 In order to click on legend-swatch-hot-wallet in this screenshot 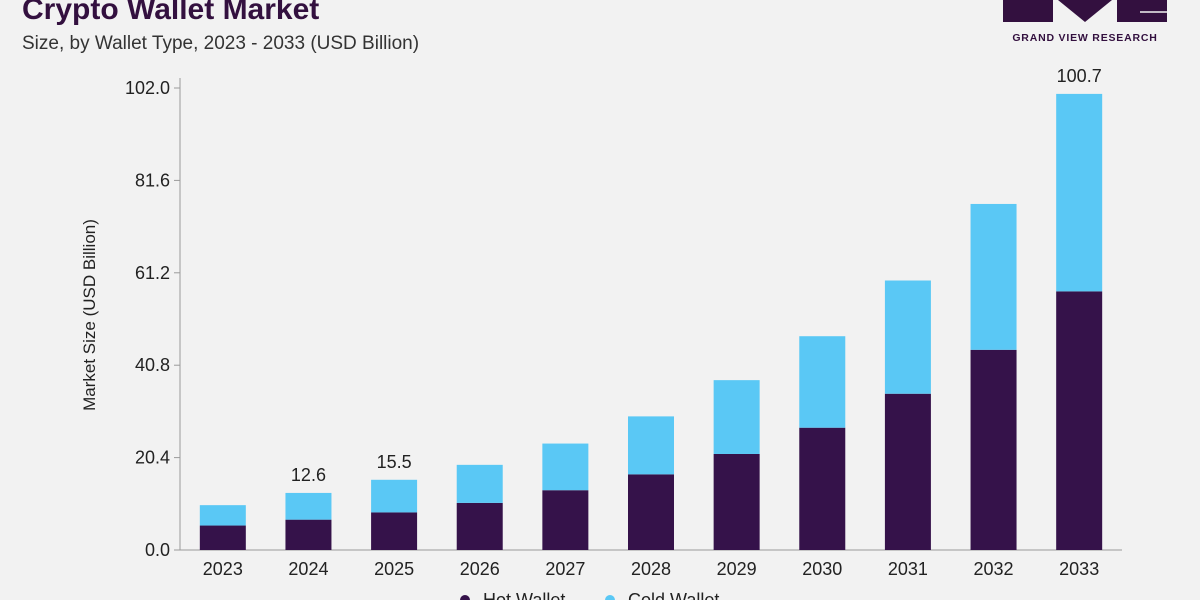, I will do `click(465, 597)`.